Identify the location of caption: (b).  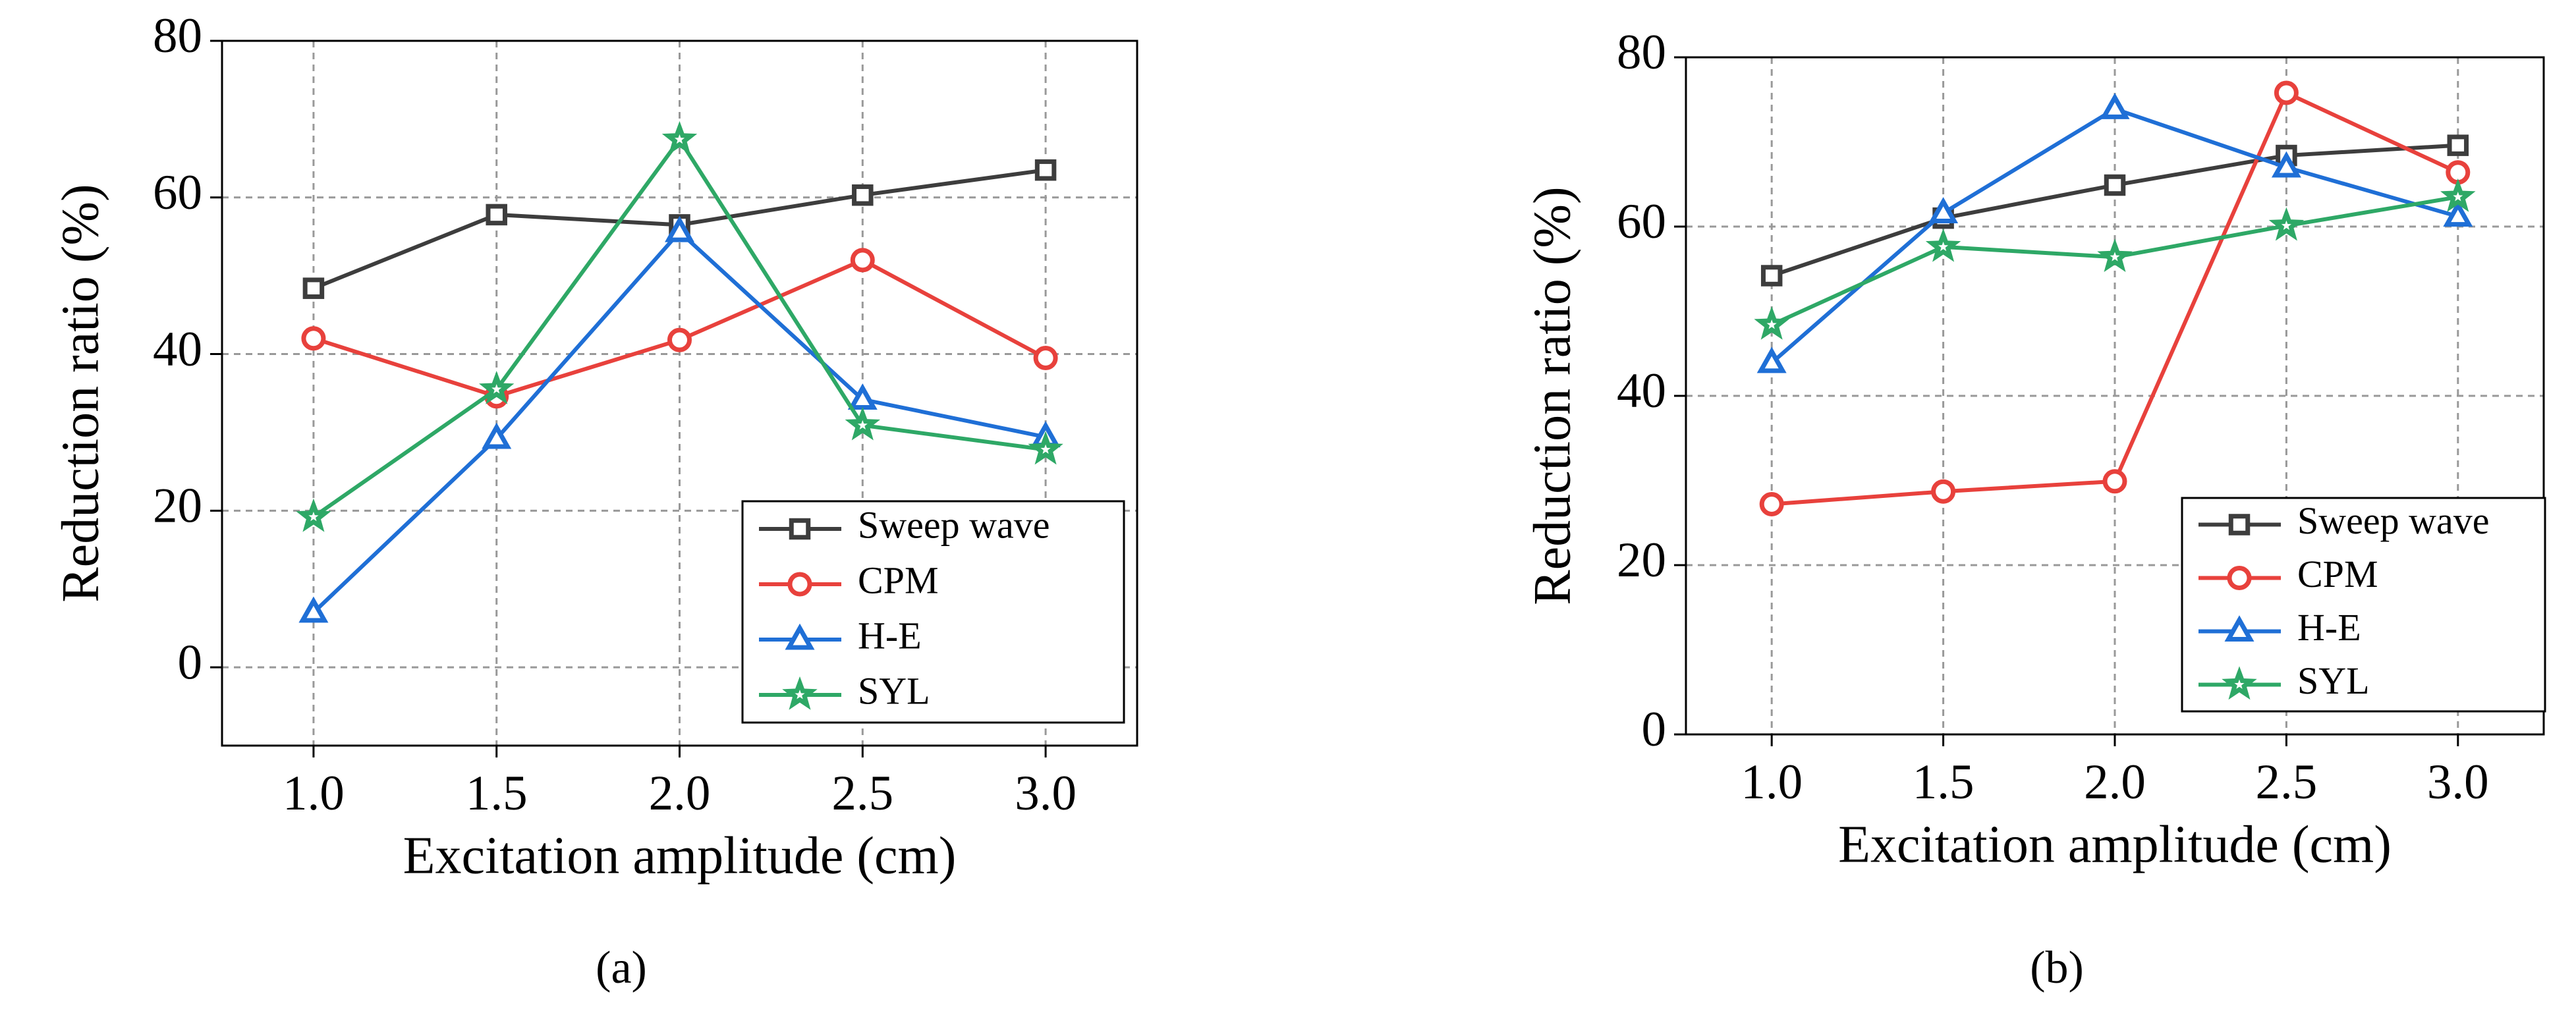
(2057, 968).